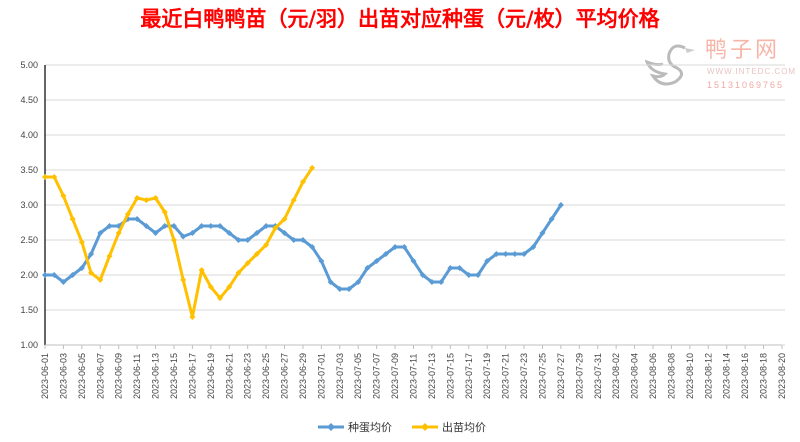  Describe the element at coordinates (722, 66) in the screenshot. I see `watermark-logo: 鸭子网 WWW.INTEDC.COM 15131069765` at that location.